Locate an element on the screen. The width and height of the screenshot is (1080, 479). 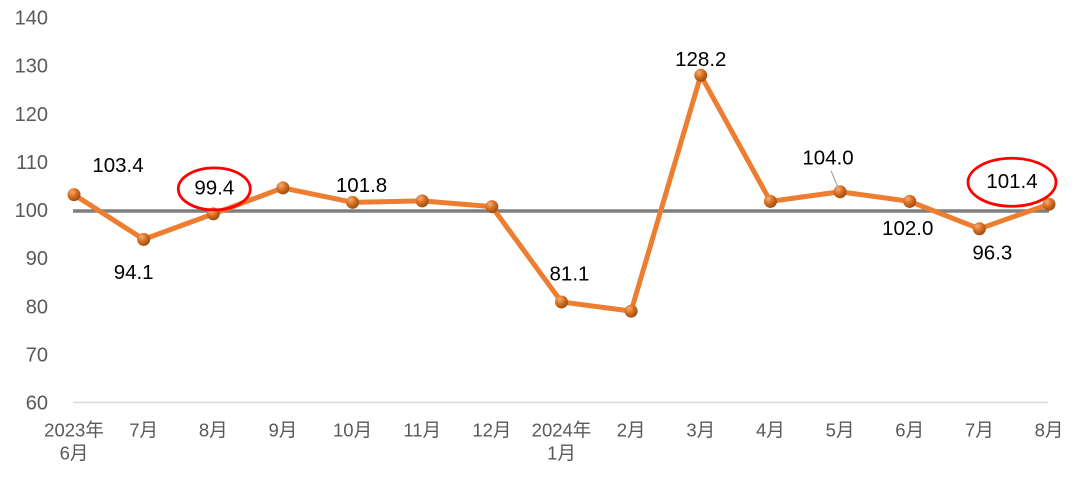
data-label: 94.1 is located at coordinates (134, 272).